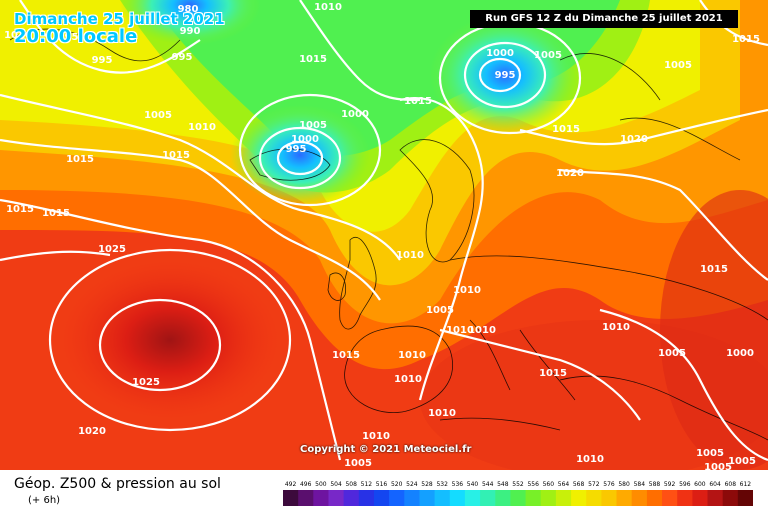  What do you see at coordinates (44, 500) in the screenshot?
I see `legend-subtitle: (+ 6h)` at bounding box center [44, 500].